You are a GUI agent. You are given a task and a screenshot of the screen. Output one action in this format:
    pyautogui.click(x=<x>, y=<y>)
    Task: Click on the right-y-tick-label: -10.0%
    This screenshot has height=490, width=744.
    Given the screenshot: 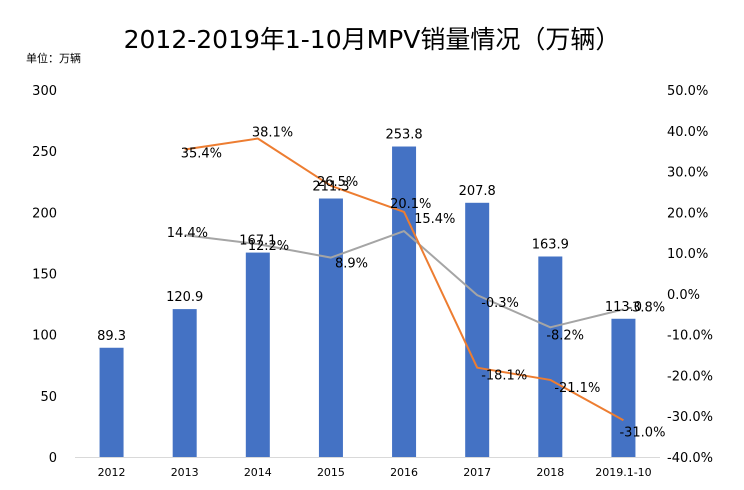 What is the action you would take?
    pyautogui.click(x=690, y=336)
    